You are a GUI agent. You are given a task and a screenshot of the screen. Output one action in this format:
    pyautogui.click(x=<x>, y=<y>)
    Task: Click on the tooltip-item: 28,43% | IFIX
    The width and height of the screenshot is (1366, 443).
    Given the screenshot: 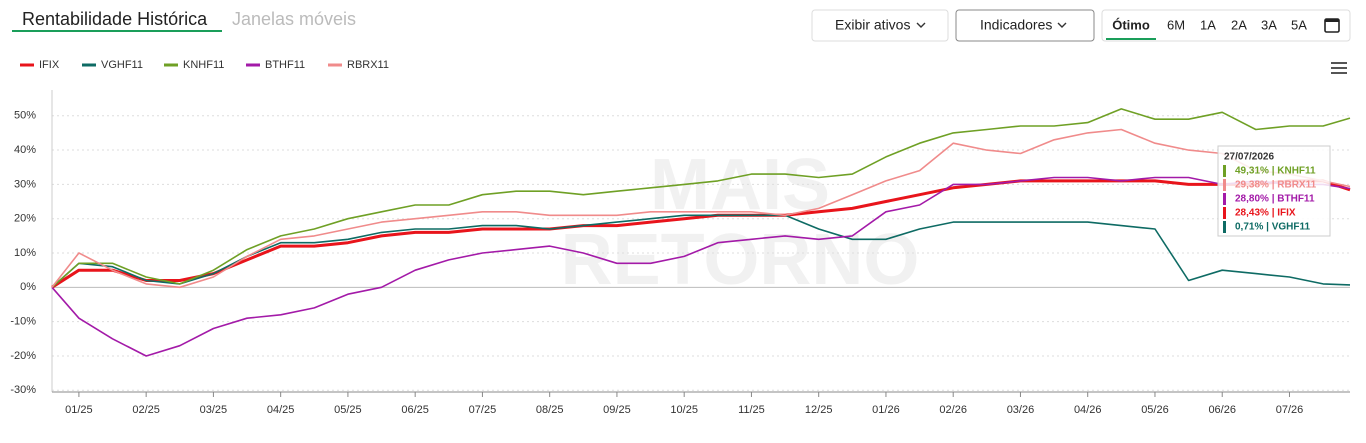 What is the action you would take?
    pyautogui.click(x=1265, y=213)
    